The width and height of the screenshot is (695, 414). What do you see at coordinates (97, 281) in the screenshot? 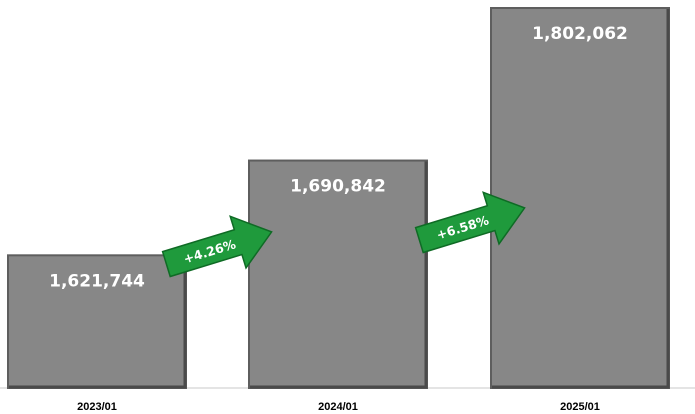
I see `value-label: 1,621,744` at bounding box center [97, 281].